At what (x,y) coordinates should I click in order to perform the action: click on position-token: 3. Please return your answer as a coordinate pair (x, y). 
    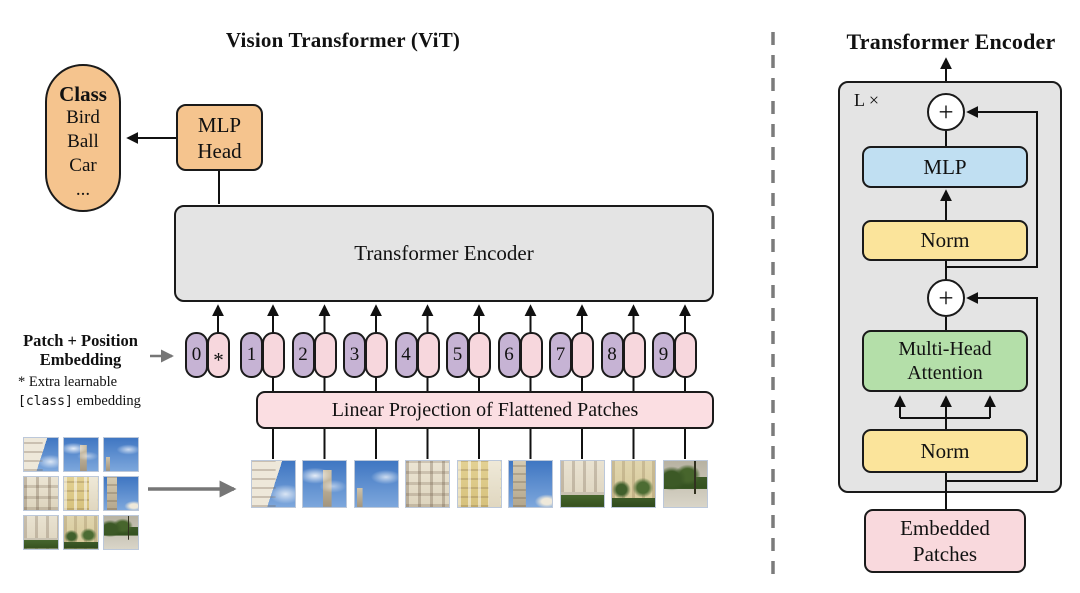
    Looking at the image, I should click on (354, 355).